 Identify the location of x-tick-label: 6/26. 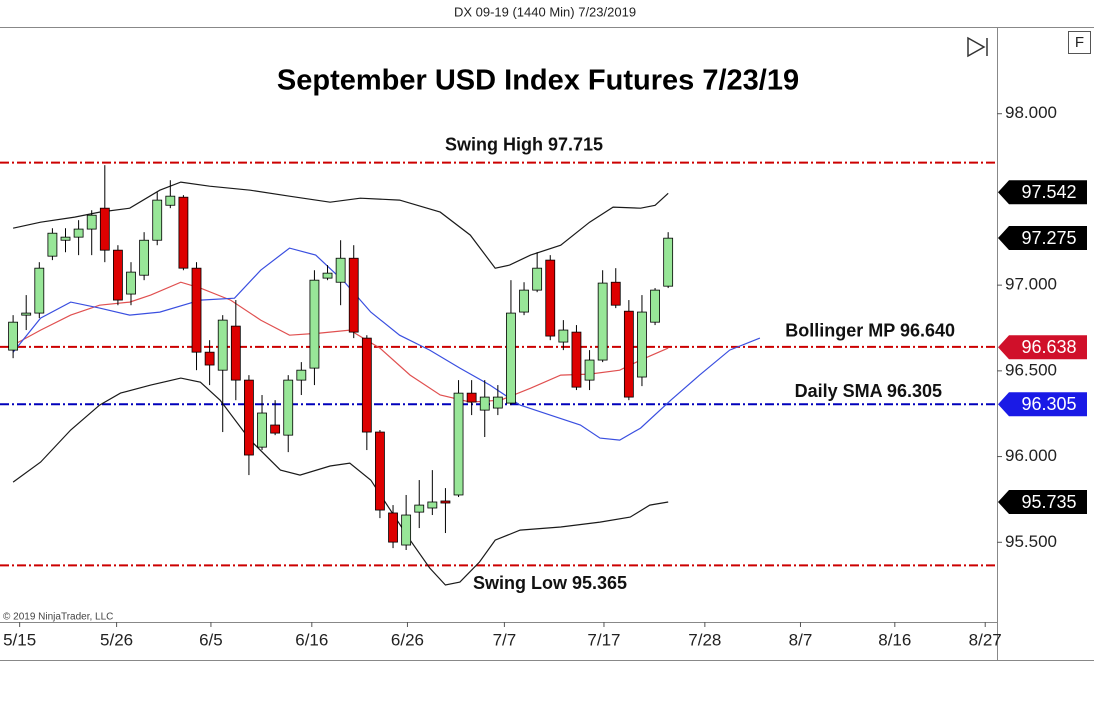
(407, 639).